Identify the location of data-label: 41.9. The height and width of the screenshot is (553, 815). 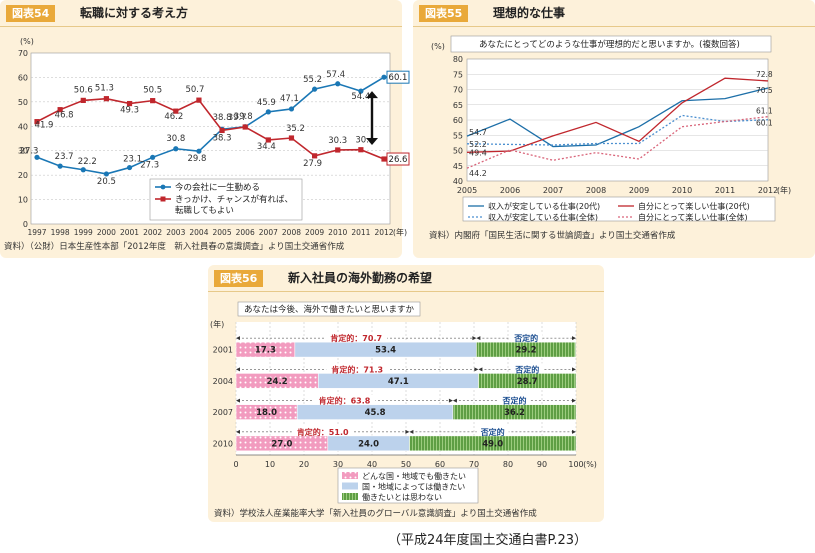
(44, 126).